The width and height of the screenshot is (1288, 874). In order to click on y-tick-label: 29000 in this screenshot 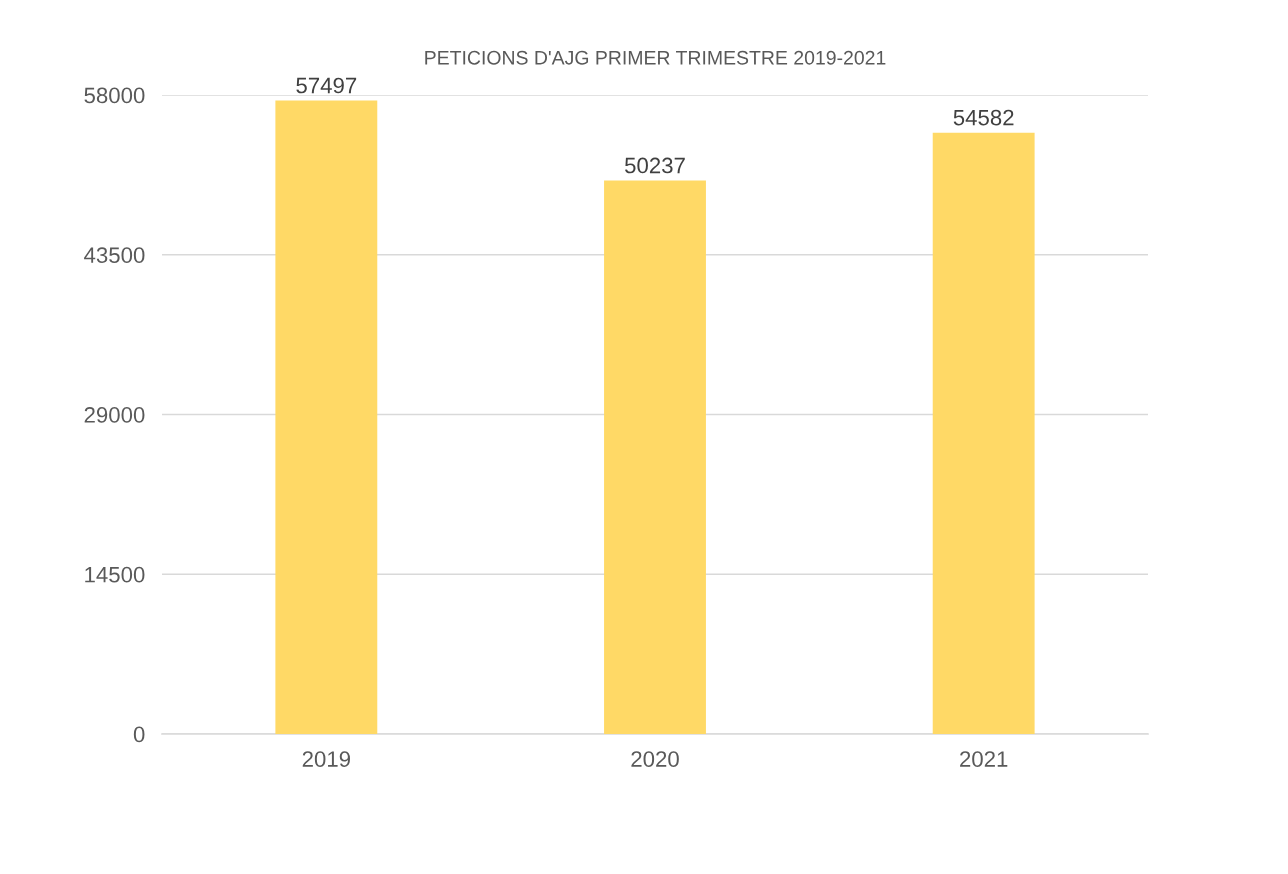, I will do `click(114, 415)`.